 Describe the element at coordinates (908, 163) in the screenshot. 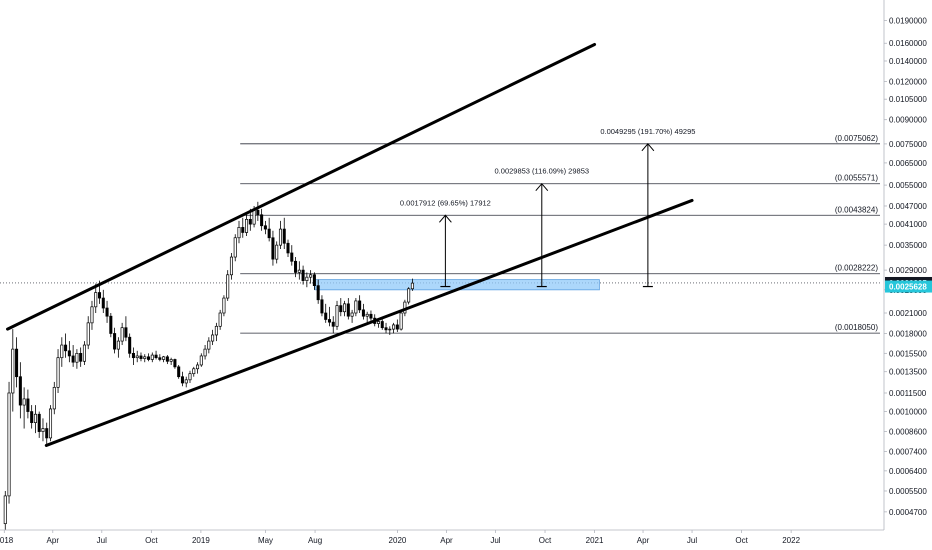

I see `y-tick-label: 0.0065000` at that location.